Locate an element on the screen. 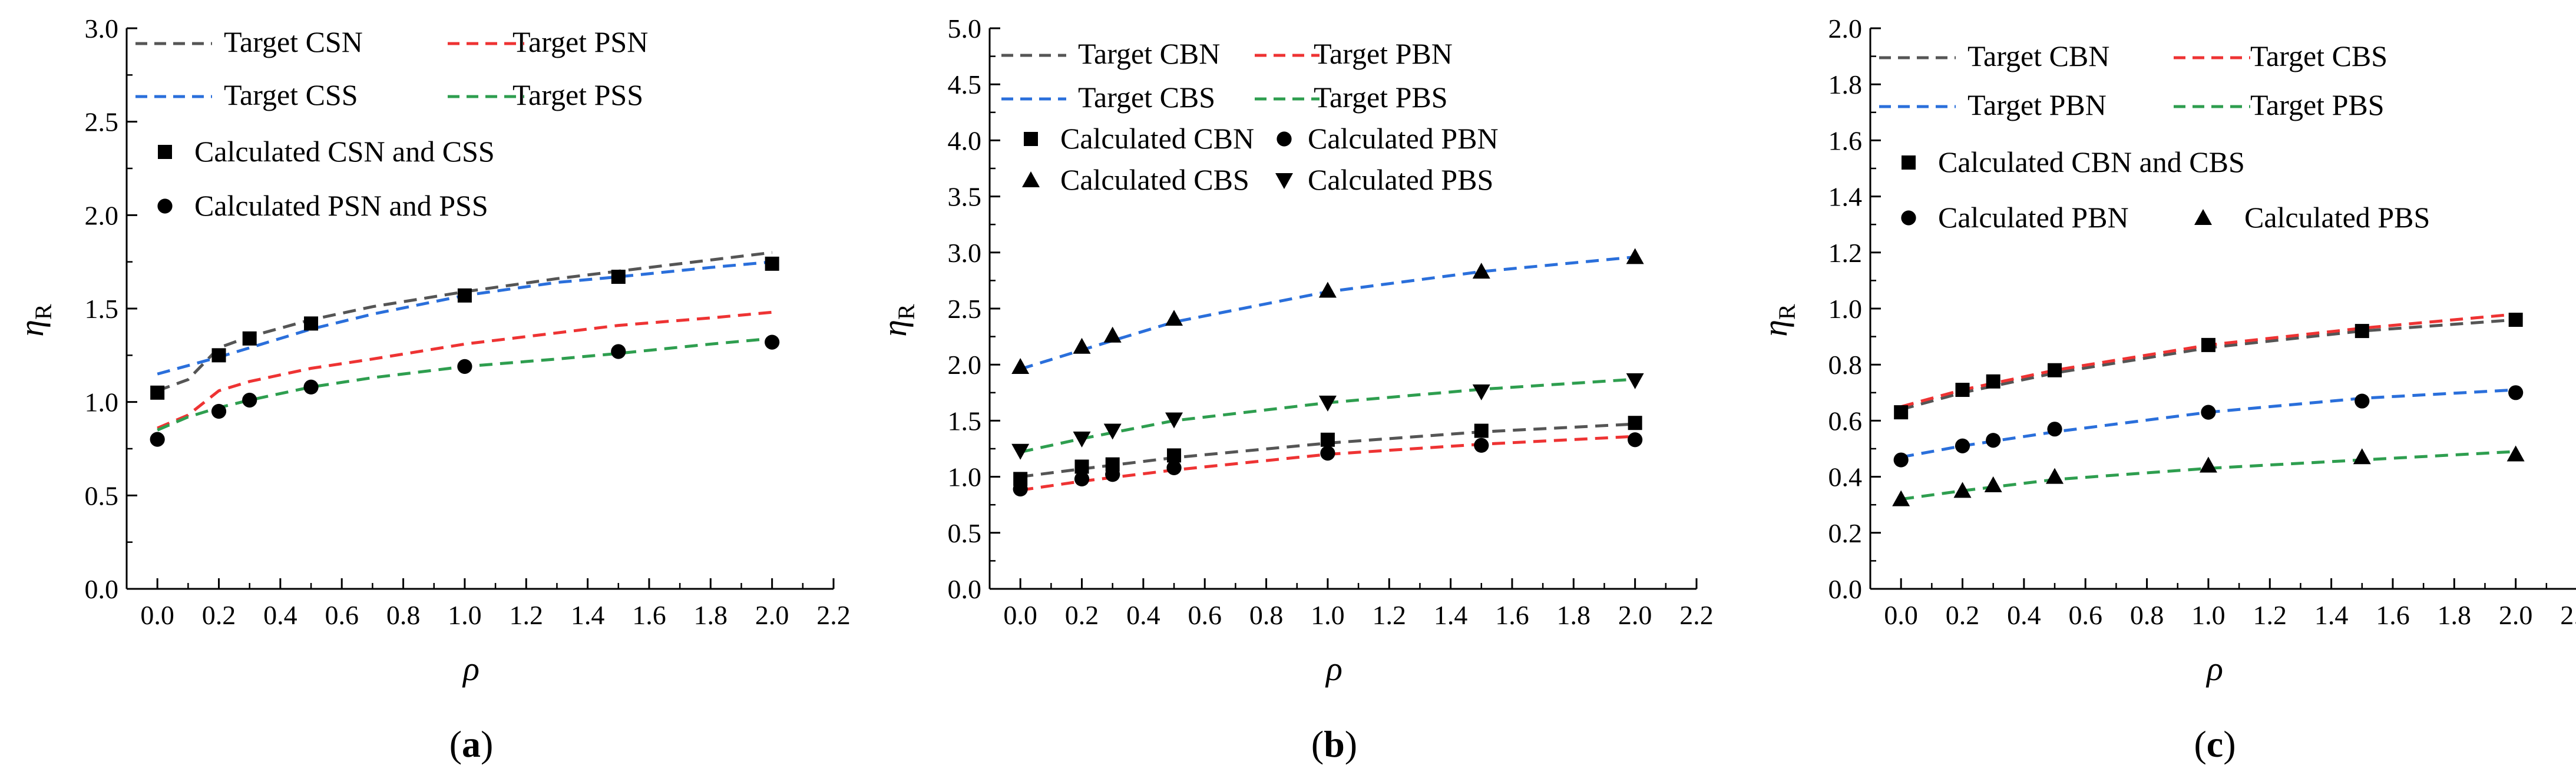 The width and height of the screenshot is (2576, 772). series-line-target-pbs is located at coordinates (2208, 475).